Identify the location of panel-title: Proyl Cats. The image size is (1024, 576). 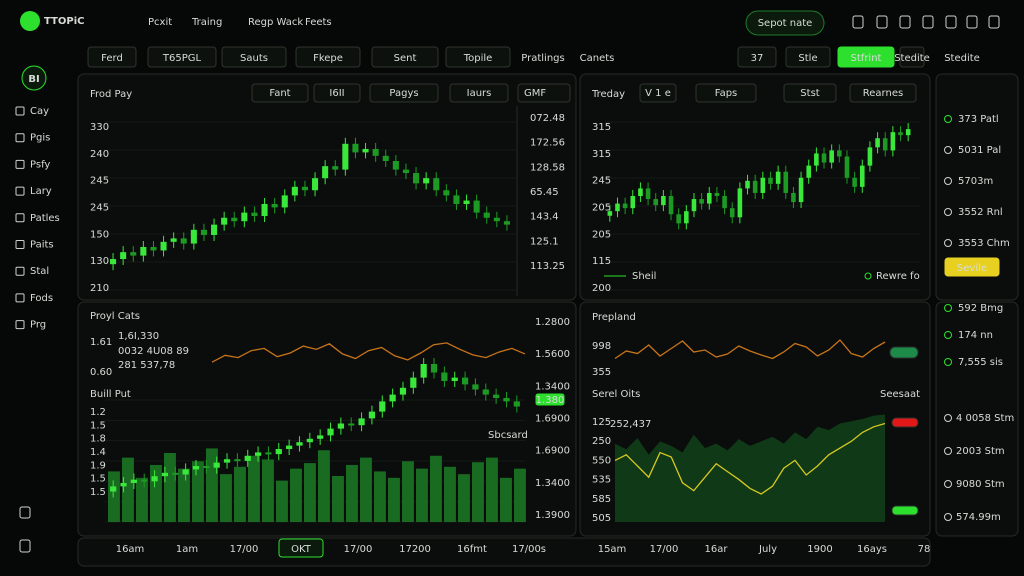
(115, 316).